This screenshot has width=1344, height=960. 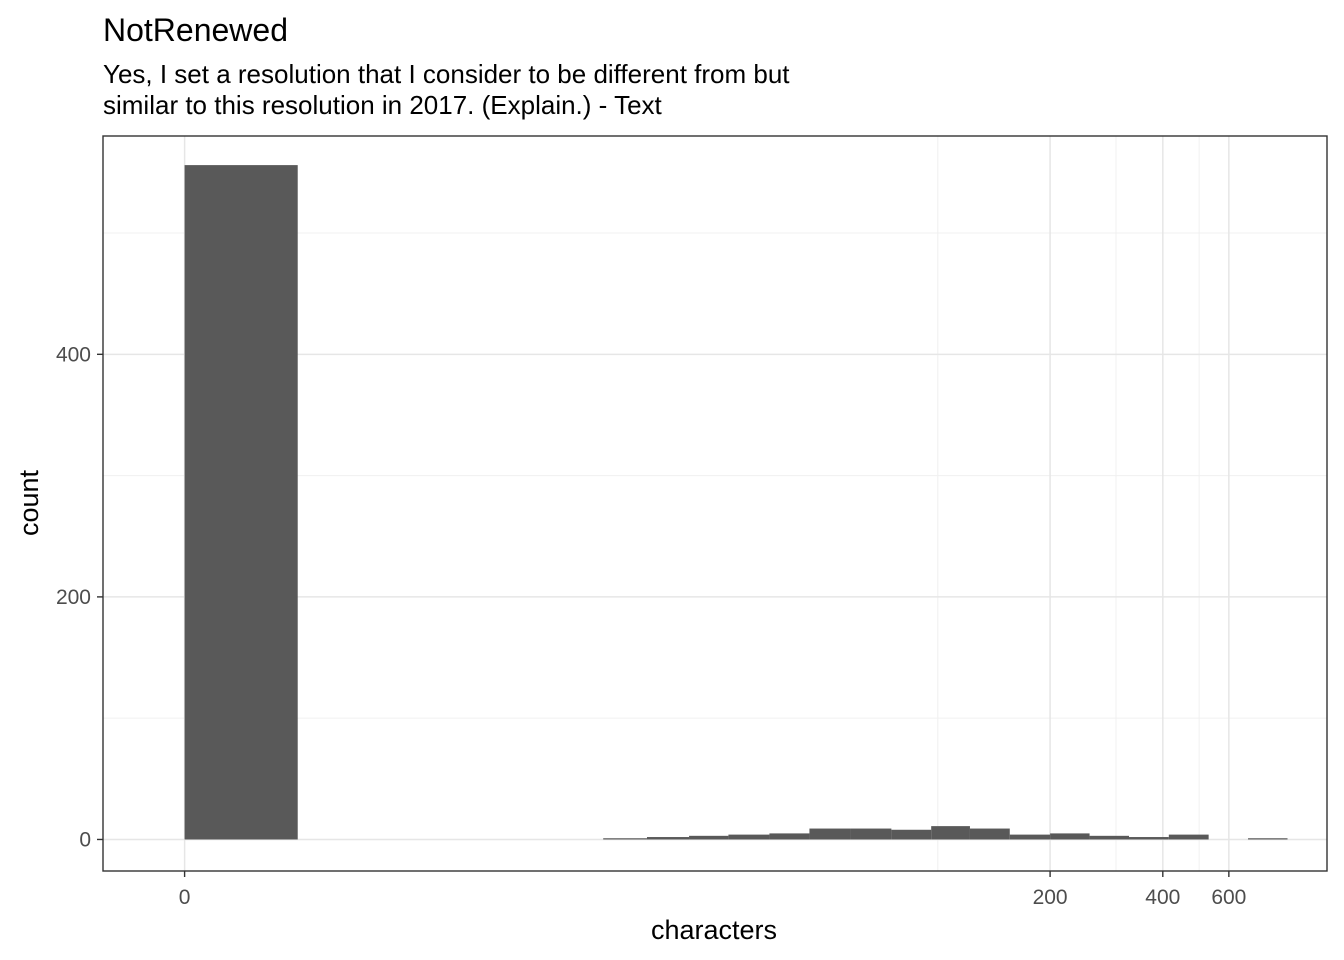 What do you see at coordinates (1228, 897) in the screenshot?
I see `x-tick-label: 600` at bounding box center [1228, 897].